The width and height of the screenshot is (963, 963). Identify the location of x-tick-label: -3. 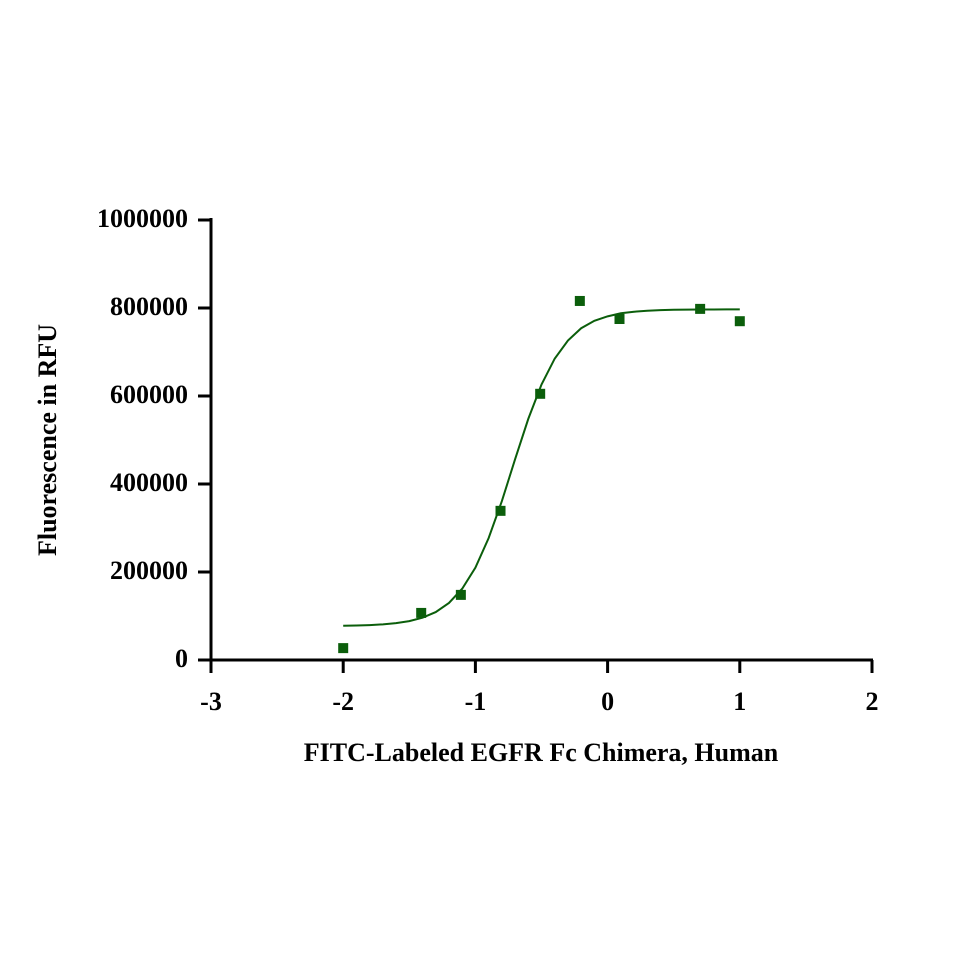
(211, 701).